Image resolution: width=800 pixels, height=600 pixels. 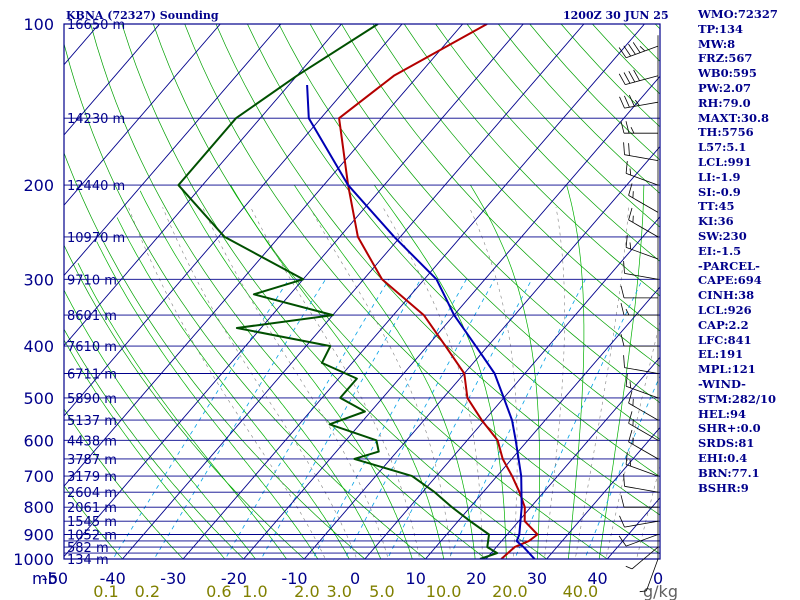 I want to click on index-value: MW:8, so click(x=717, y=43).